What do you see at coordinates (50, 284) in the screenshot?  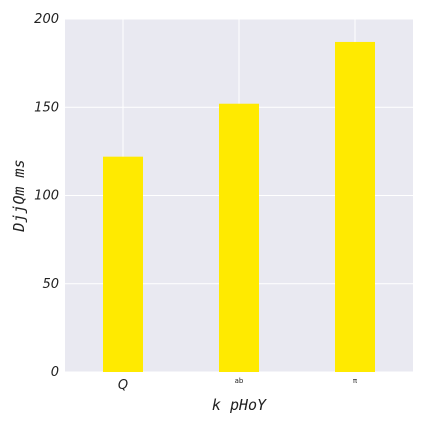 I see `y-tick-label: 50` at bounding box center [50, 284].